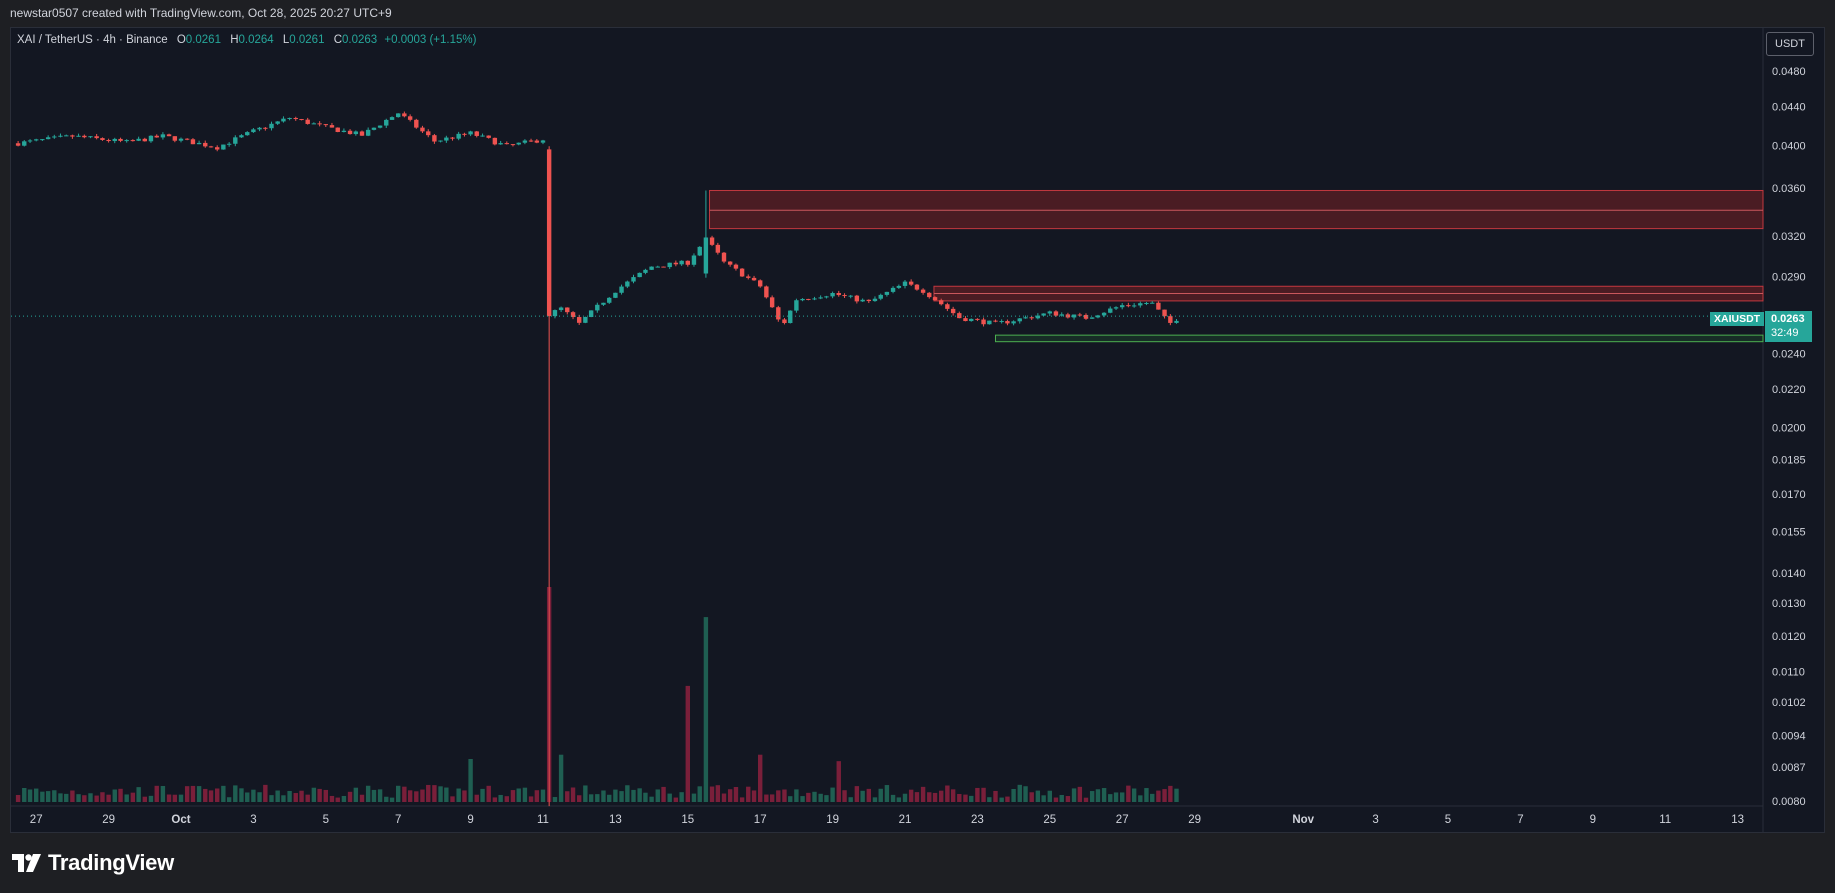 This screenshot has height=893, width=1835. What do you see at coordinates (1790, 44) in the screenshot?
I see `currency-button: USDT` at bounding box center [1790, 44].